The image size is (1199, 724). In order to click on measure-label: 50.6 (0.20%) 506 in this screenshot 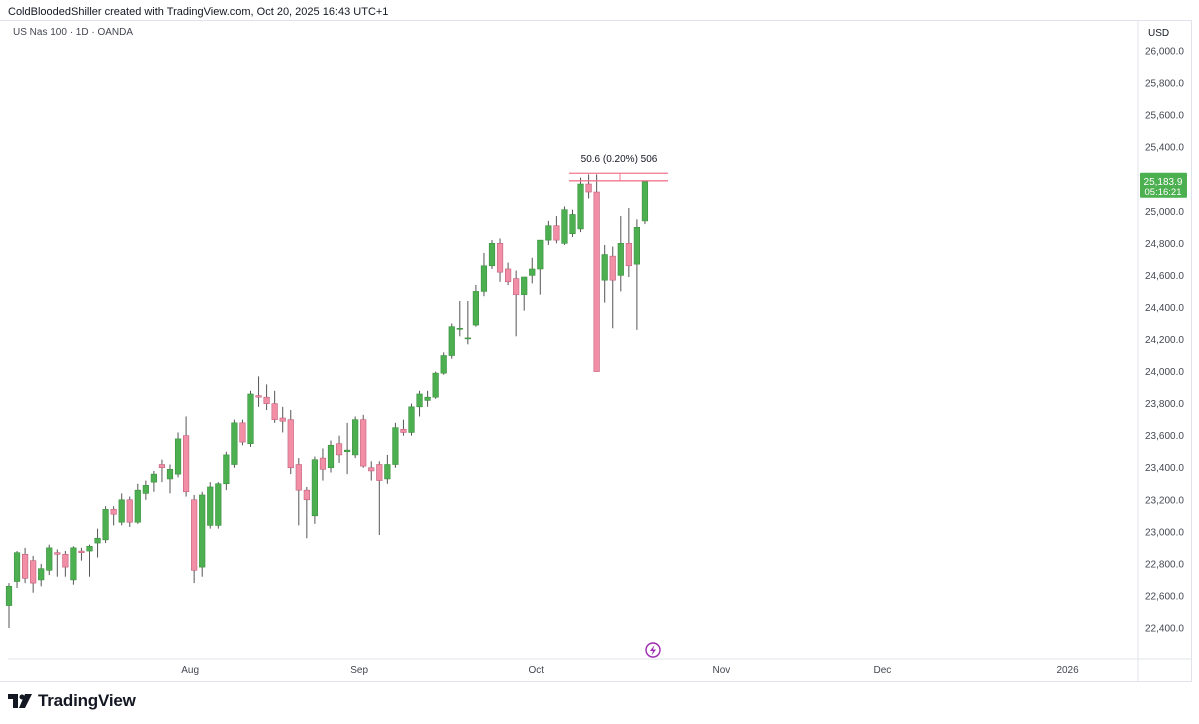, I will do `click(619, 159)`.